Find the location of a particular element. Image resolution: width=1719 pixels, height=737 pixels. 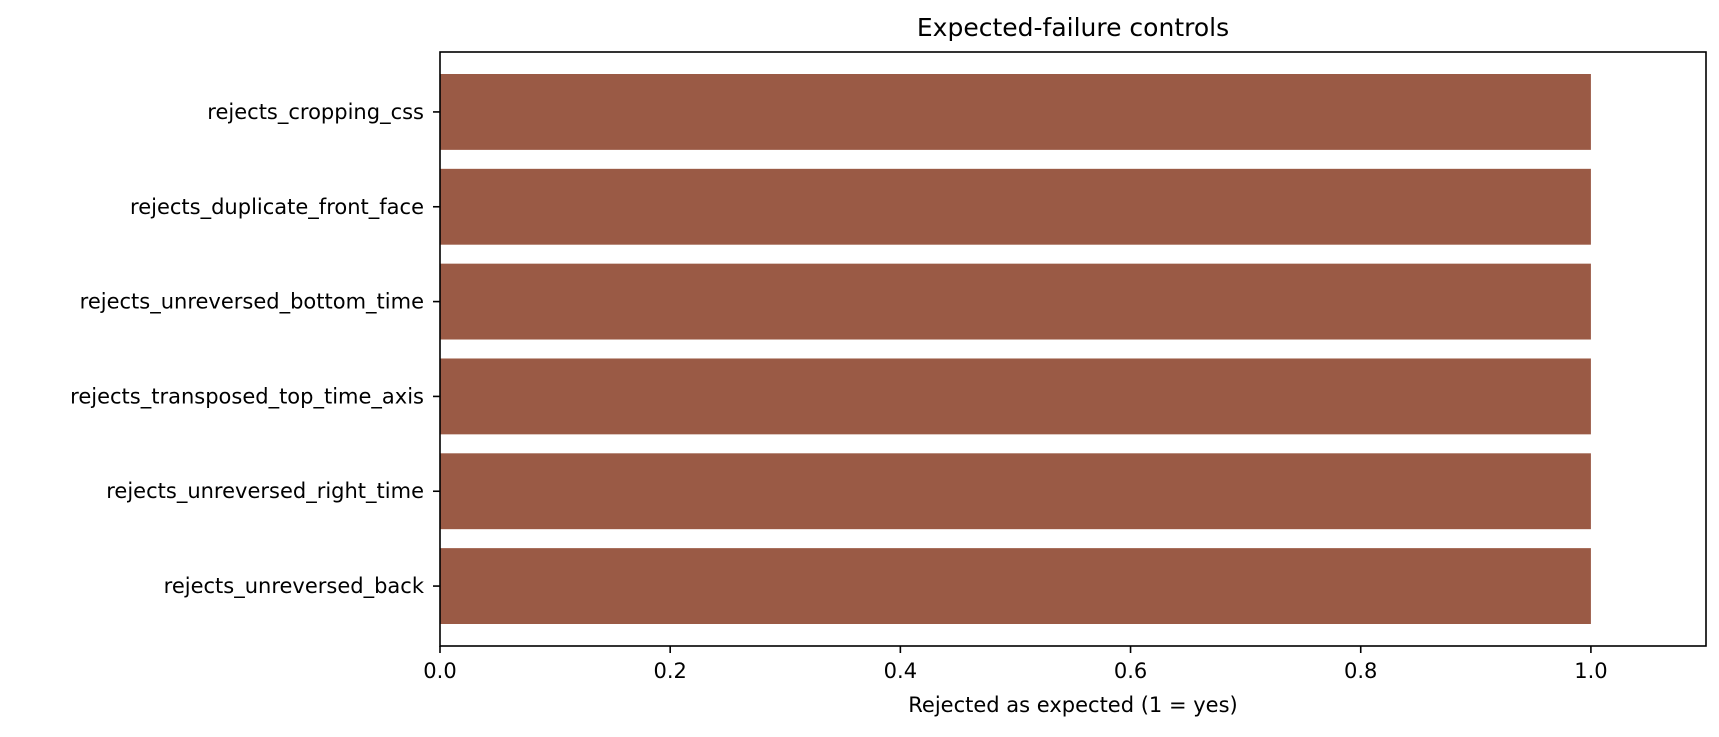

bar-rejects_unreversed_right_time is located at coordinates (1015, 491).